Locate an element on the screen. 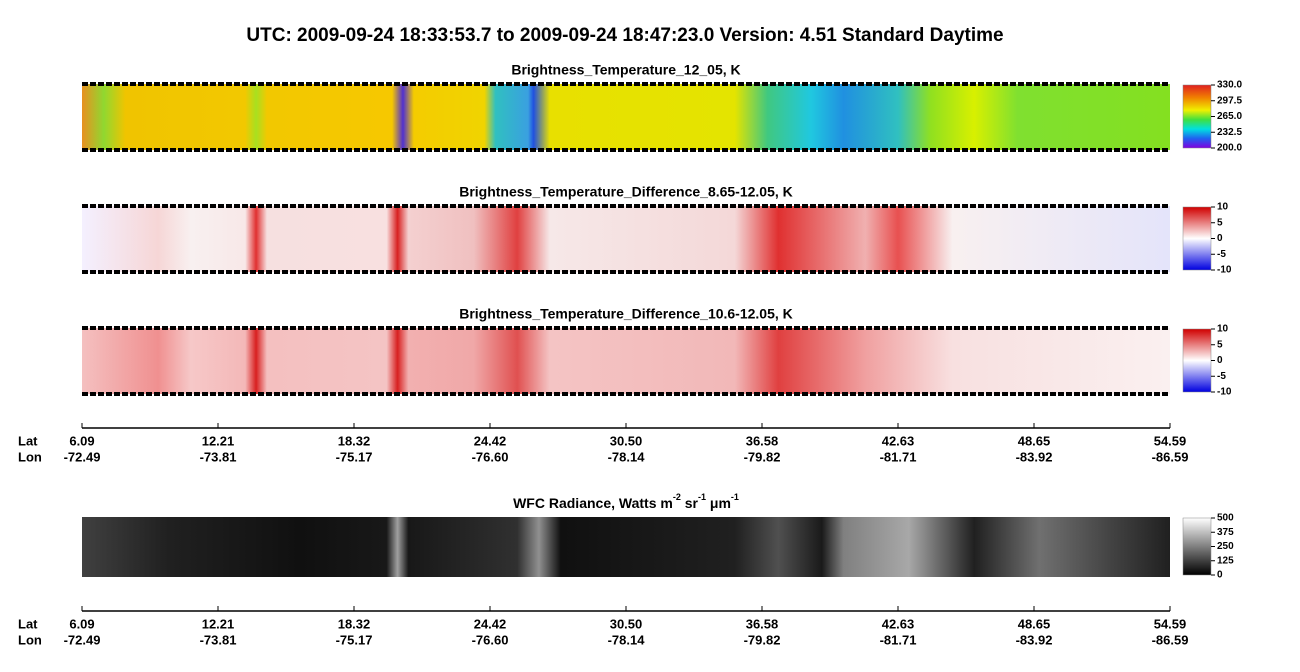  title-part: WFC Radiance, Watts m is located at coordinates (593, 503).